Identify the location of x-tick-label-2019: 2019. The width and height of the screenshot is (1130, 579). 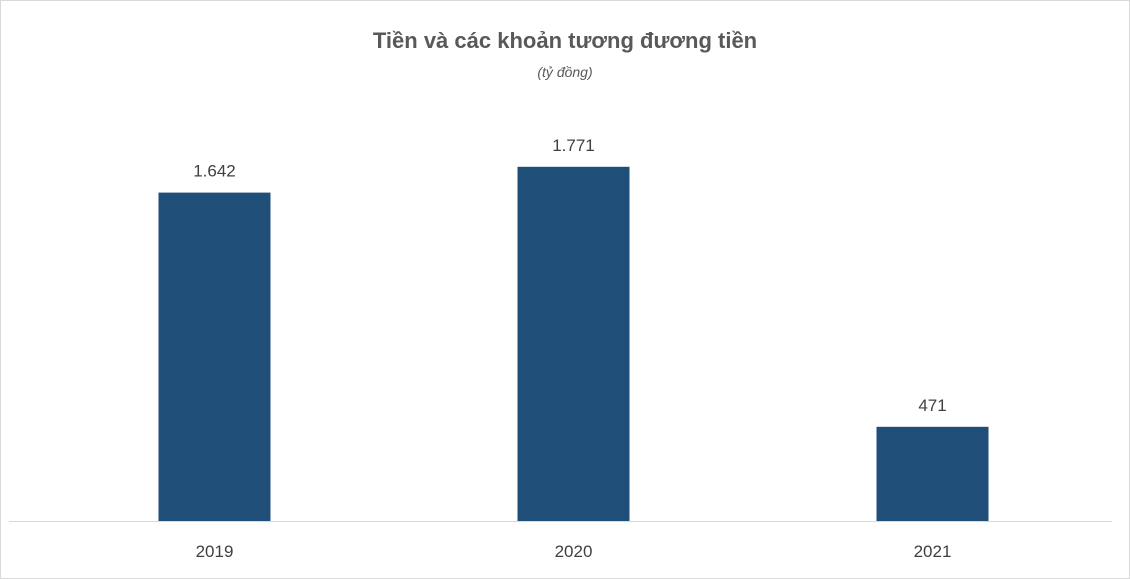
(215, 551).